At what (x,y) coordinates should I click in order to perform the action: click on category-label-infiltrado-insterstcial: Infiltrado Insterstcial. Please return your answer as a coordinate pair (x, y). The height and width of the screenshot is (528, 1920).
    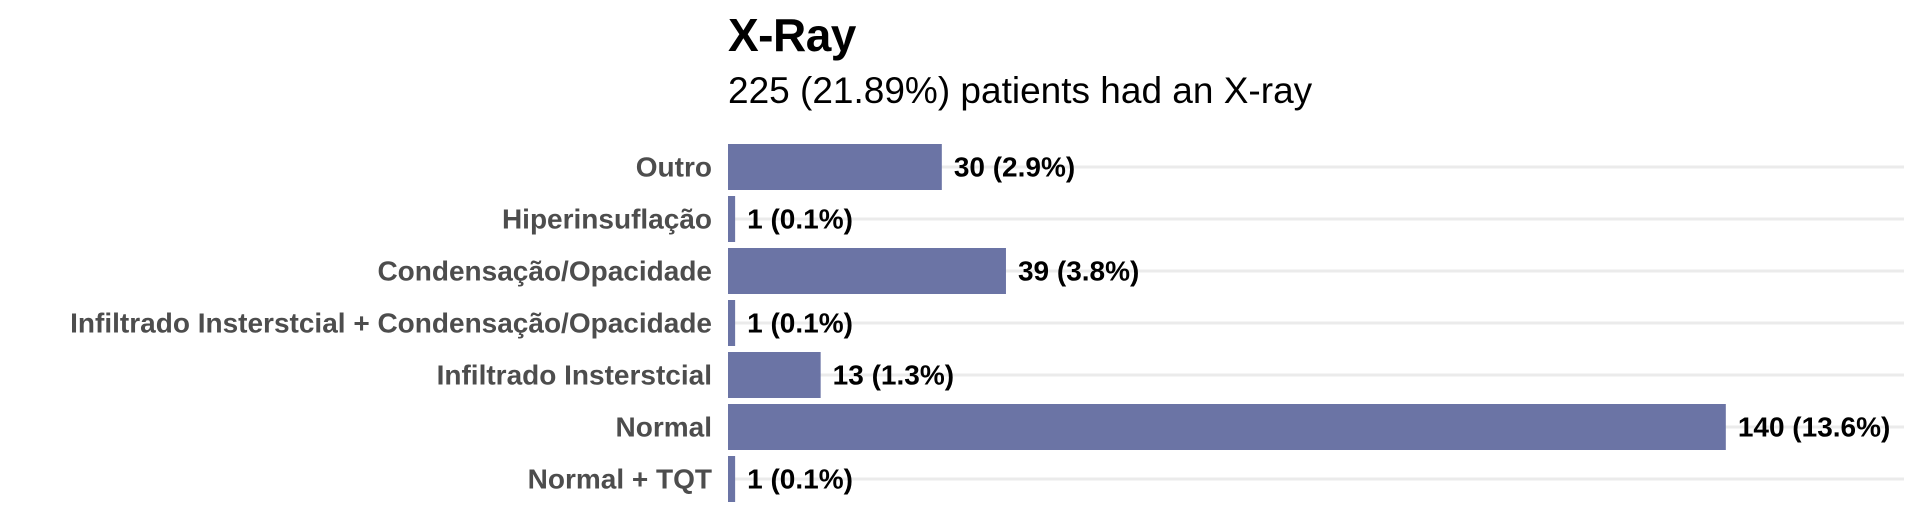
    Looking at the image, I should click on (574, 375).